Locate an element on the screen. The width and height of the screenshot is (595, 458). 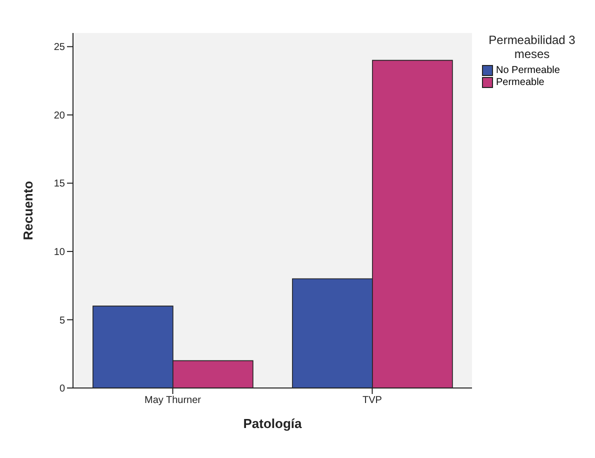
y-tick-label: 0 is located at coordinates (62, 389).